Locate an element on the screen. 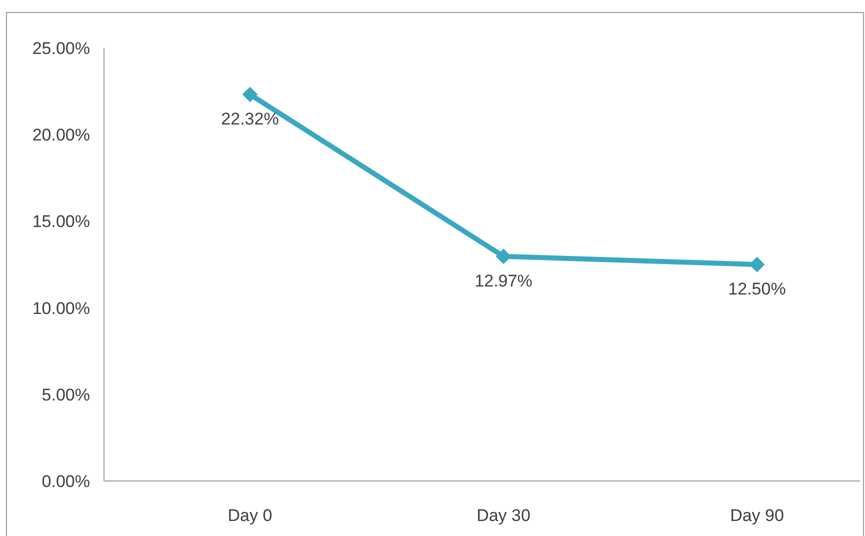  x-tick-label: Day 30 is located at coordinates (503, 516).